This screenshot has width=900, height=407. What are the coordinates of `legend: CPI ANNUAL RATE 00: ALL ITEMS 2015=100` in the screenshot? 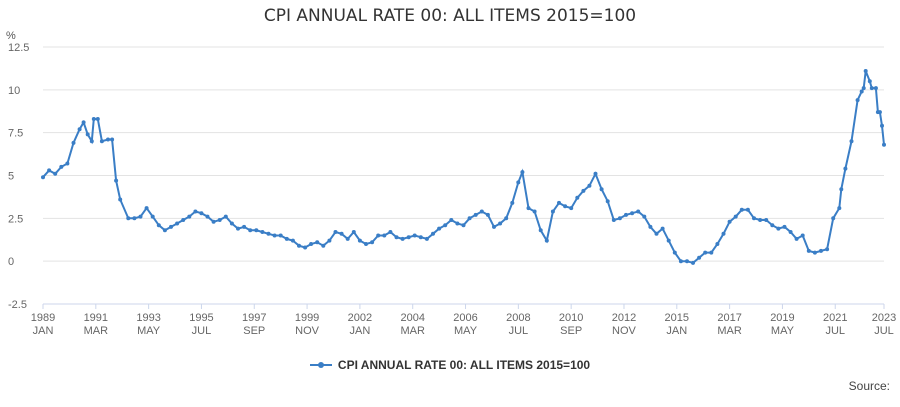 It's located at (450, 365).